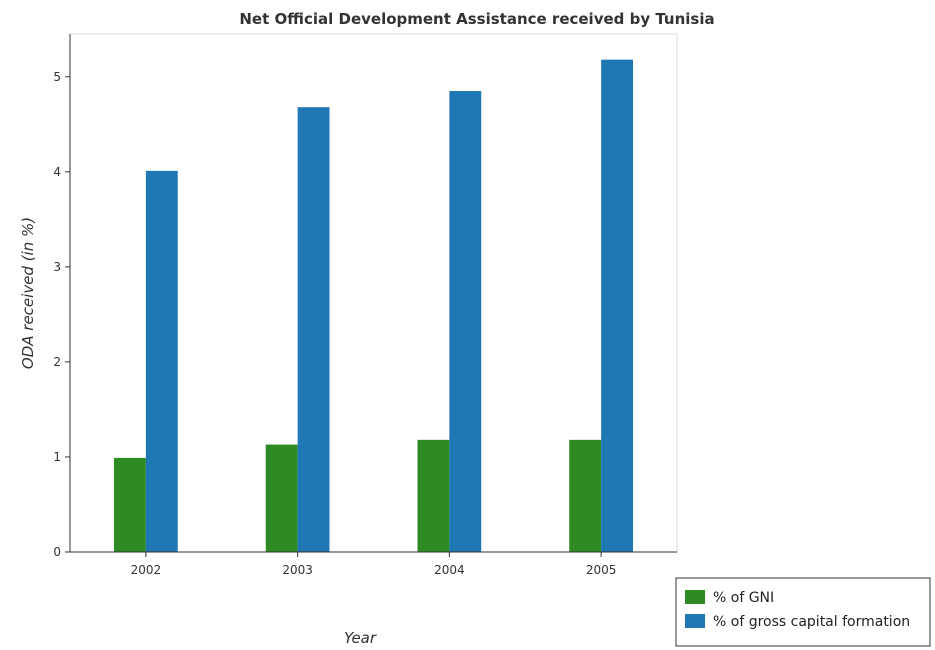  Describe the element at coordinates (57, 77) in the screenshot. I see `y-tick-label: 5` at that location.